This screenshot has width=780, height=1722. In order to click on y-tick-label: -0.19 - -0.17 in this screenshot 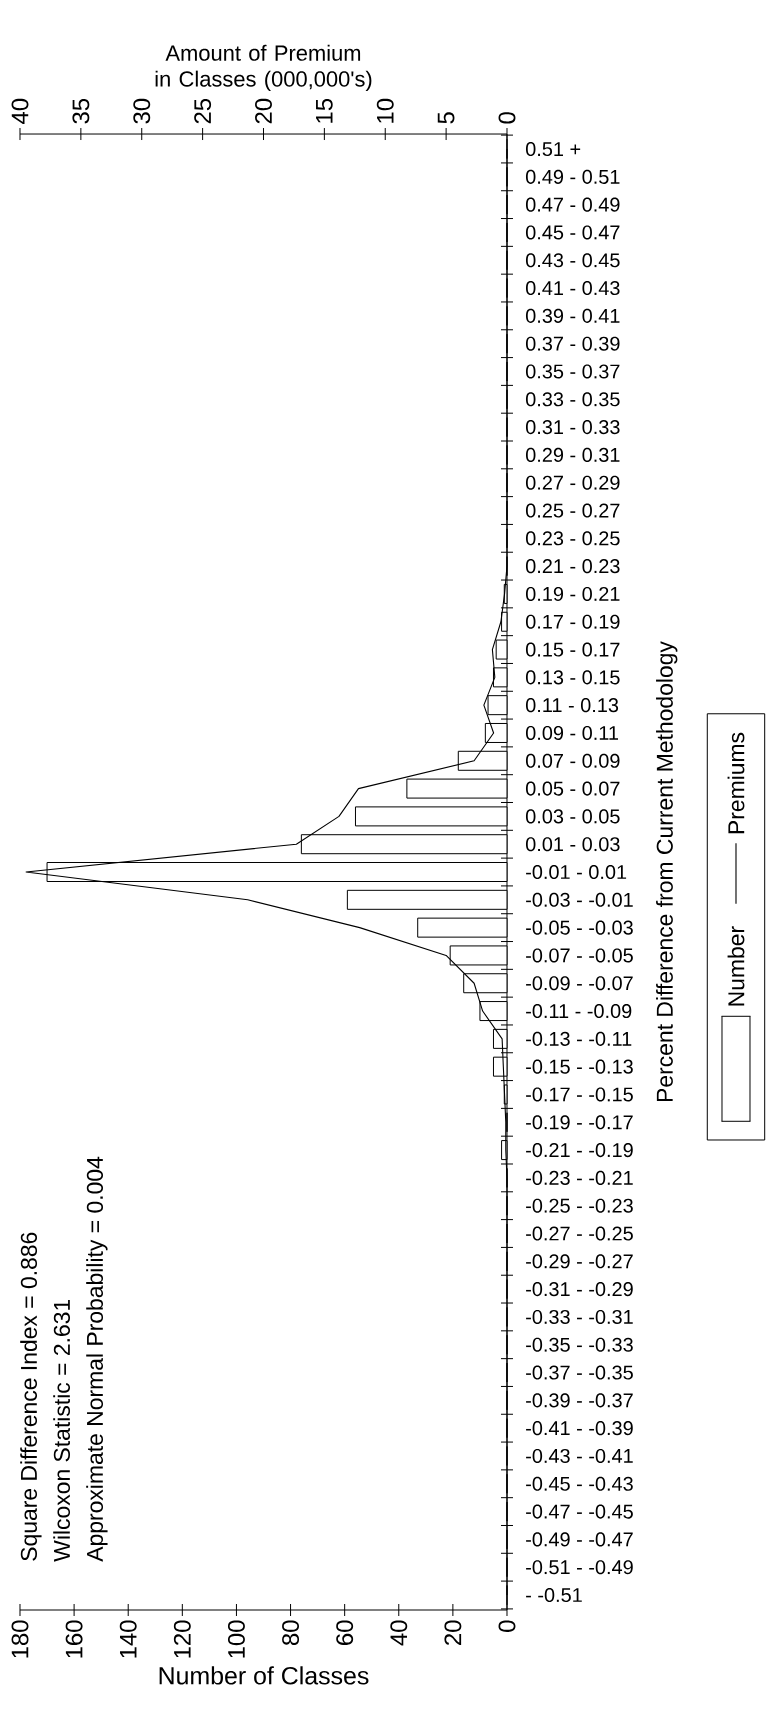, I will do `click(579, 1122)`.